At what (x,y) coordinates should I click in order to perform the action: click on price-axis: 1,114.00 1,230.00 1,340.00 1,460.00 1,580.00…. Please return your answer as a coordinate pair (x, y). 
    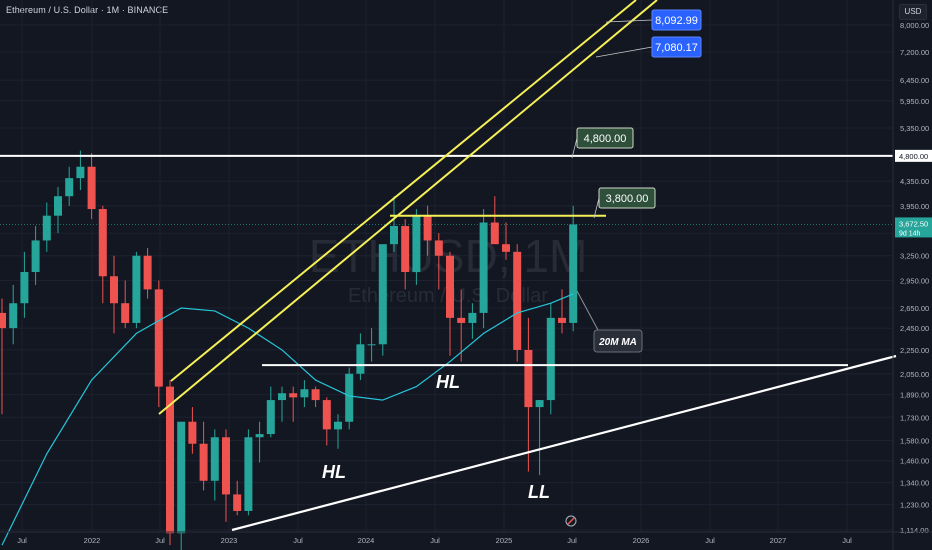
    Looking at the image, I should click on (912, 275).